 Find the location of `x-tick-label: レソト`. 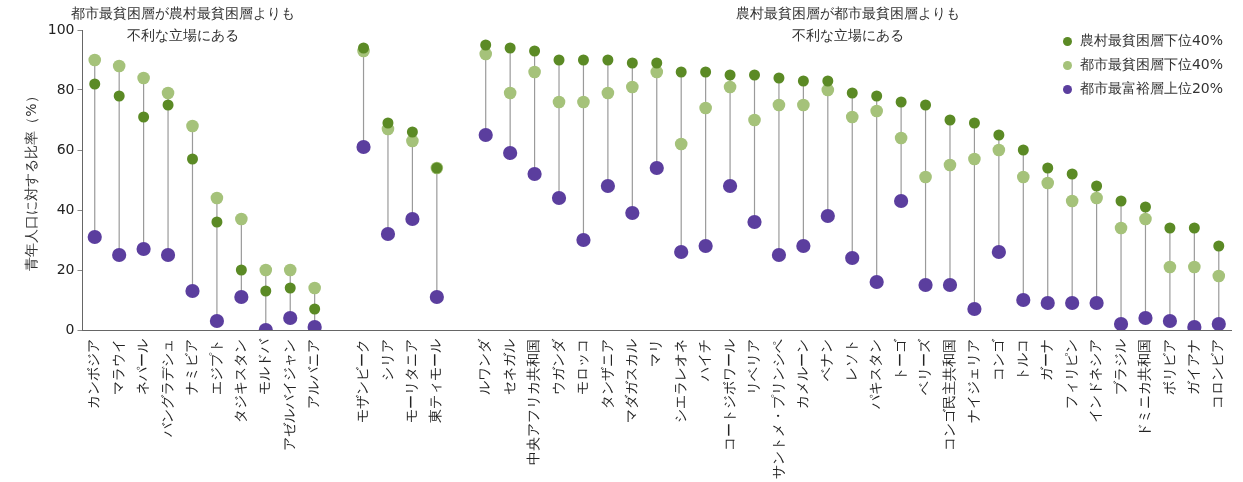

x-tick-label: レソト is located at coordinates (850, 360).